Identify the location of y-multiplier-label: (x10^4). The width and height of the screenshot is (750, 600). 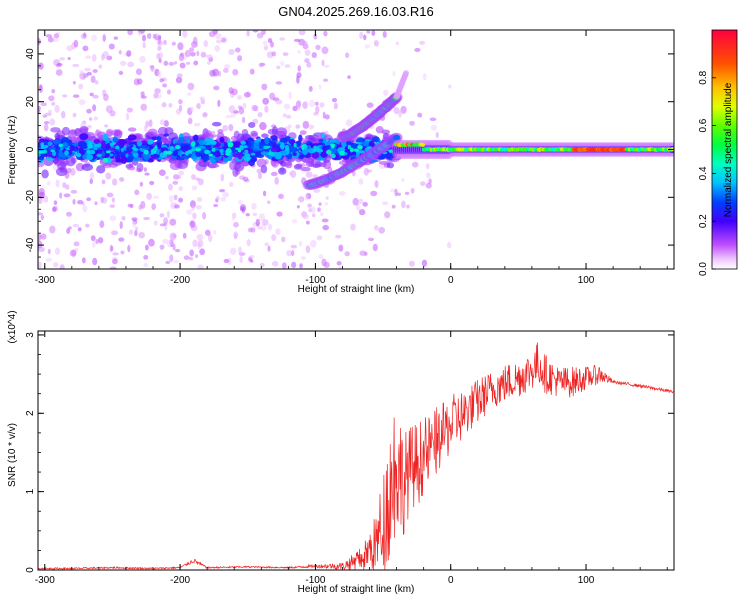
(12, 326).